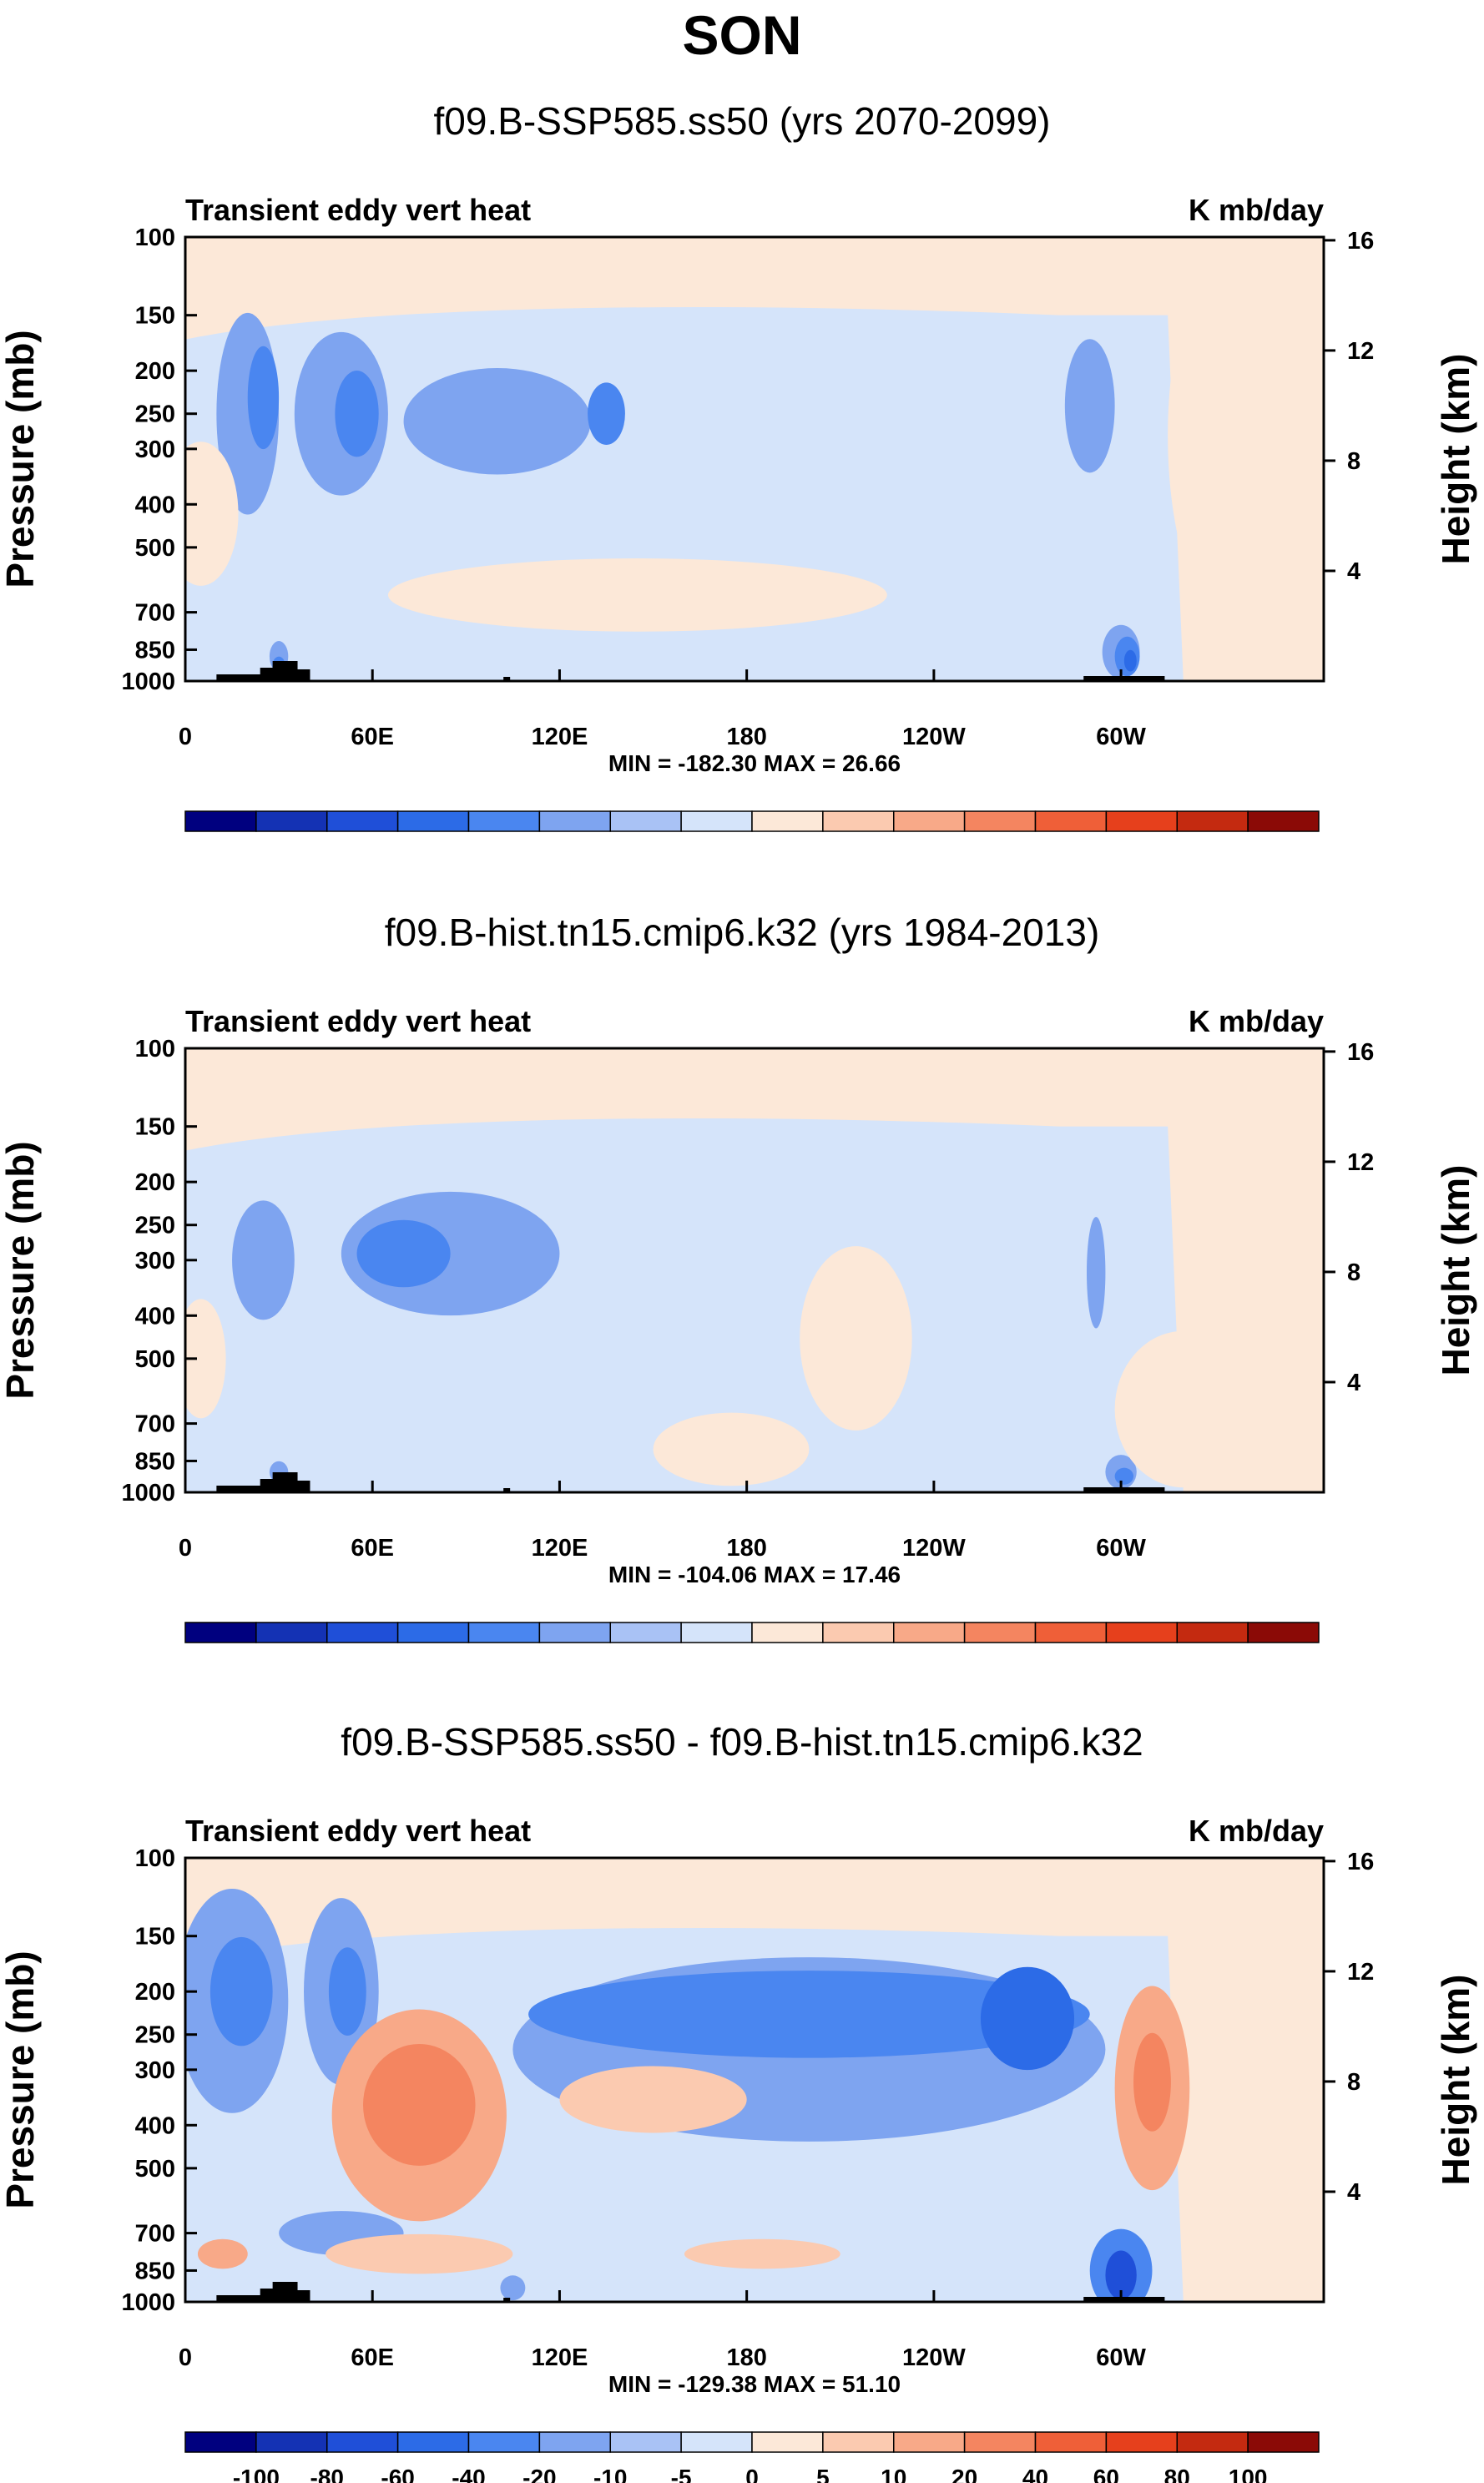  What do you see at coordinates (1353, 2192) in the screenshot?
I see `panel-3-y2-tick-label-4: 4` at bounding box center [1353, 2192].